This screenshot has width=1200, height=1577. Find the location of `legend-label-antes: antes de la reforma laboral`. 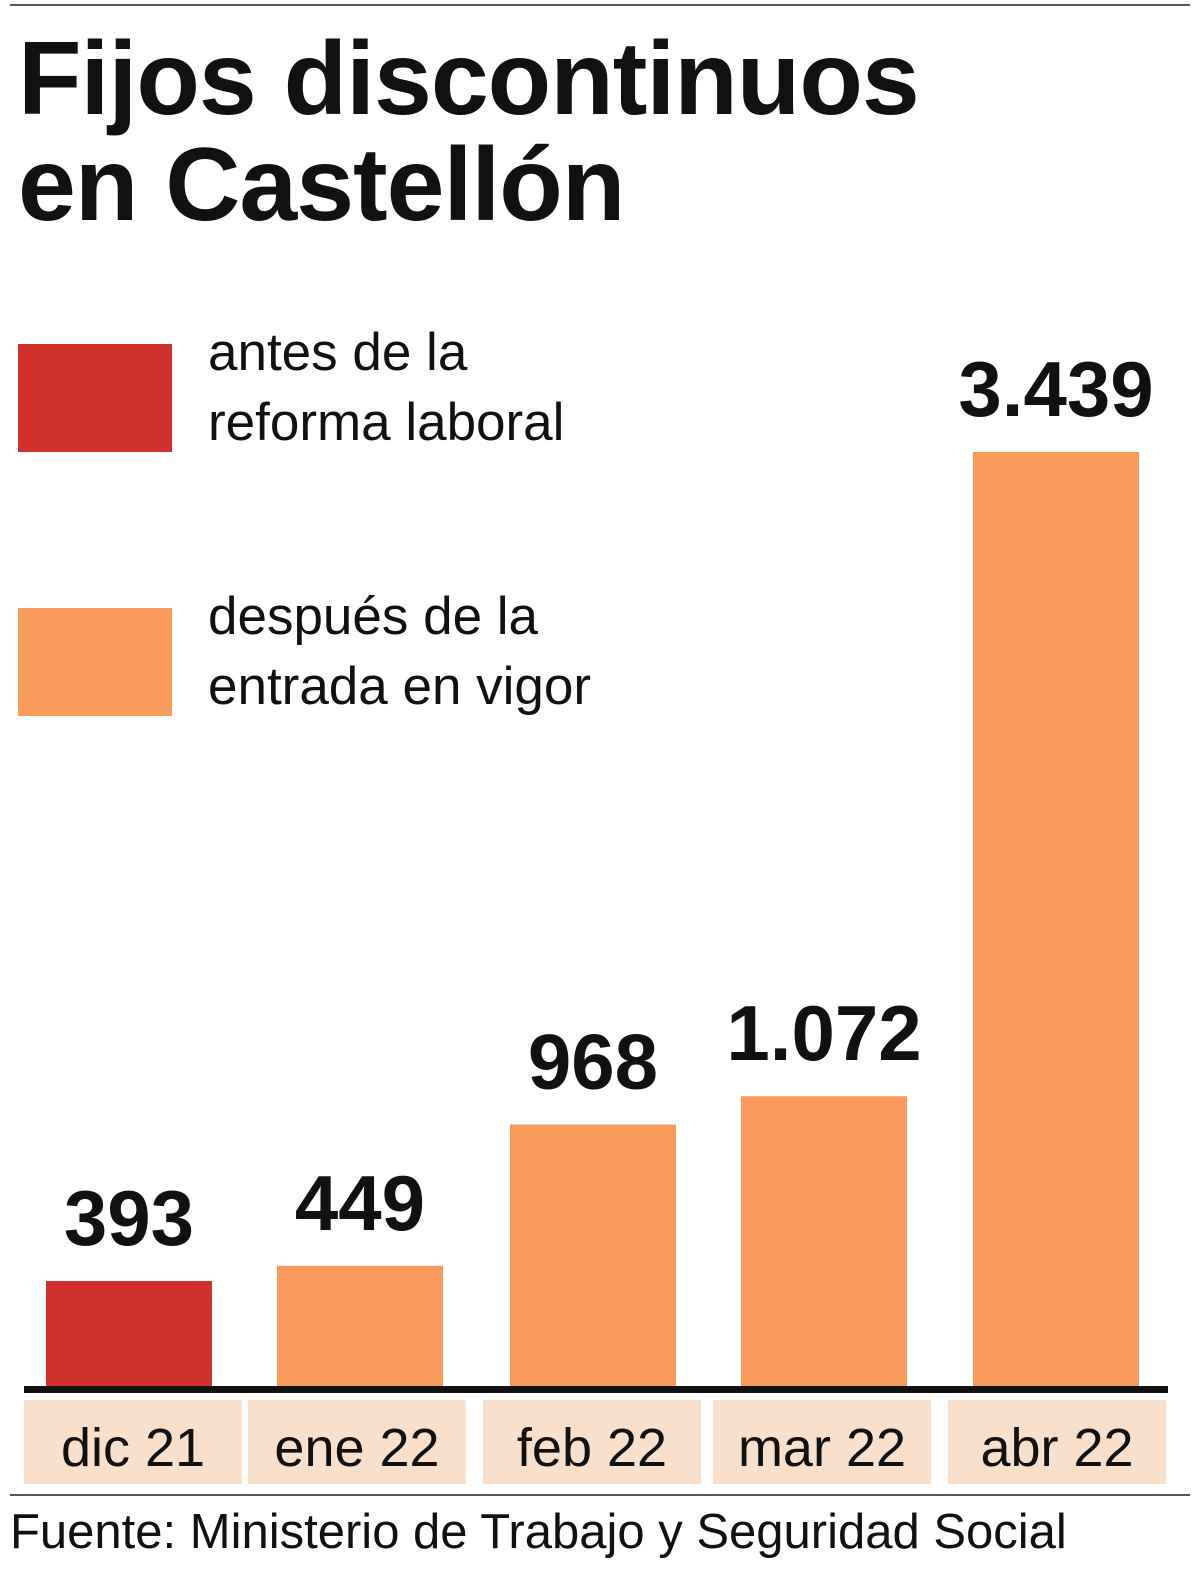

legend-label-antes: antes de la reforma laboral is located at coordinates (386, 388).